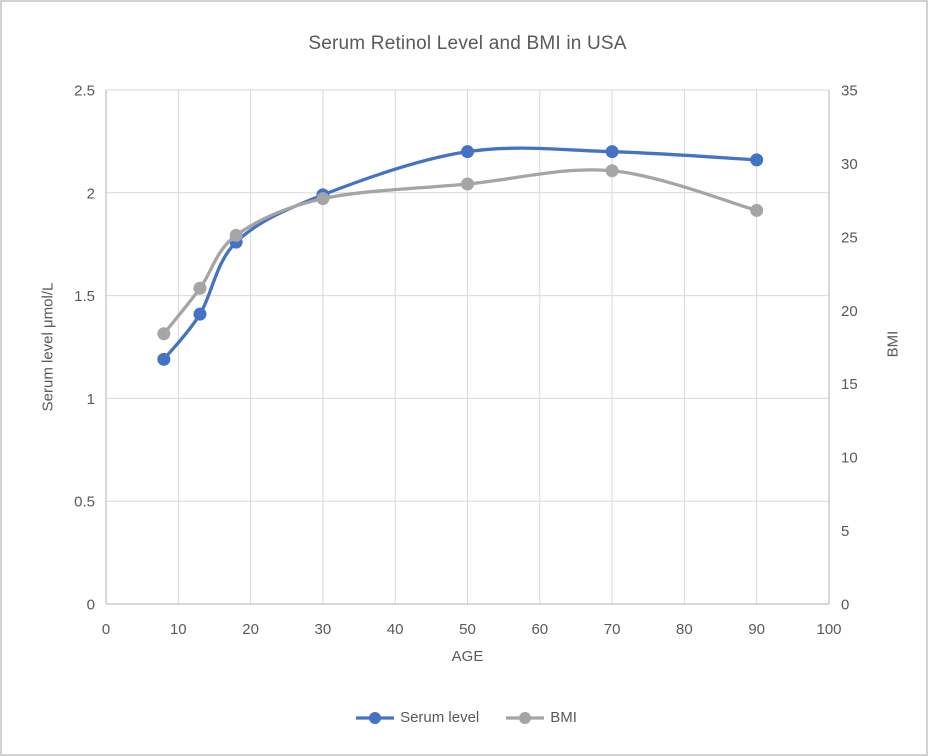  Describe the element at coordinates (84, 91) in the screenshot. I see `y-left-tick-label: 2.5` at that location.